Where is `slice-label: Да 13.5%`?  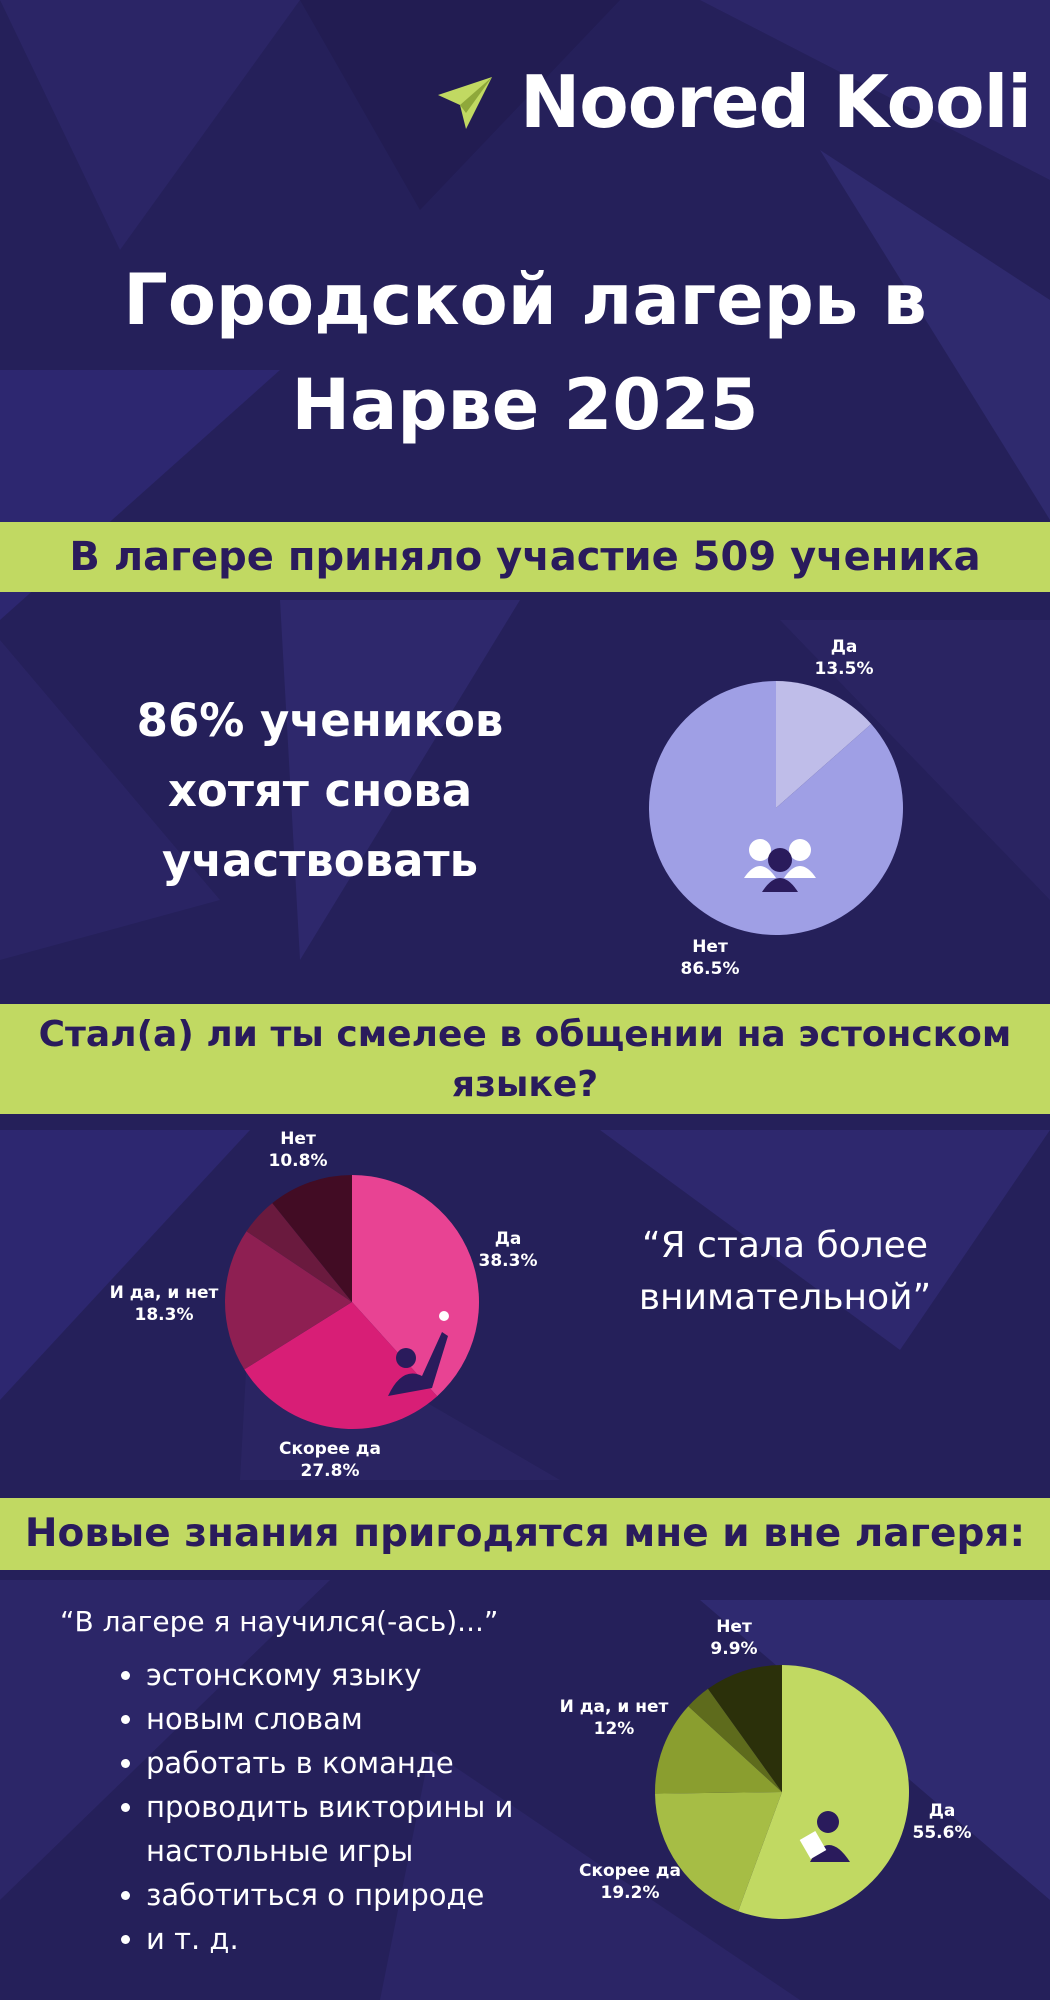
slice-label: Да 13.5% is located at coordinates (844, 658).